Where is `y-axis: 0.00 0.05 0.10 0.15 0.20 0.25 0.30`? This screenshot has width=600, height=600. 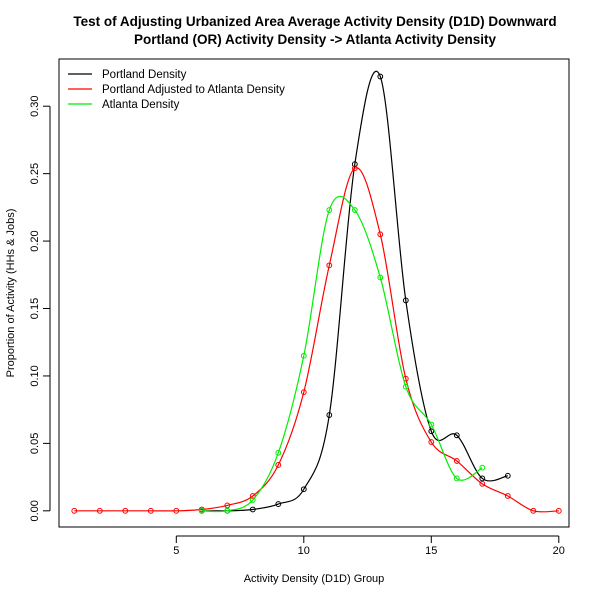 y-axis: 0.00 0.05 0.10 0.15 0.20 0.25 0.30 is located at coordinates (40, 308).